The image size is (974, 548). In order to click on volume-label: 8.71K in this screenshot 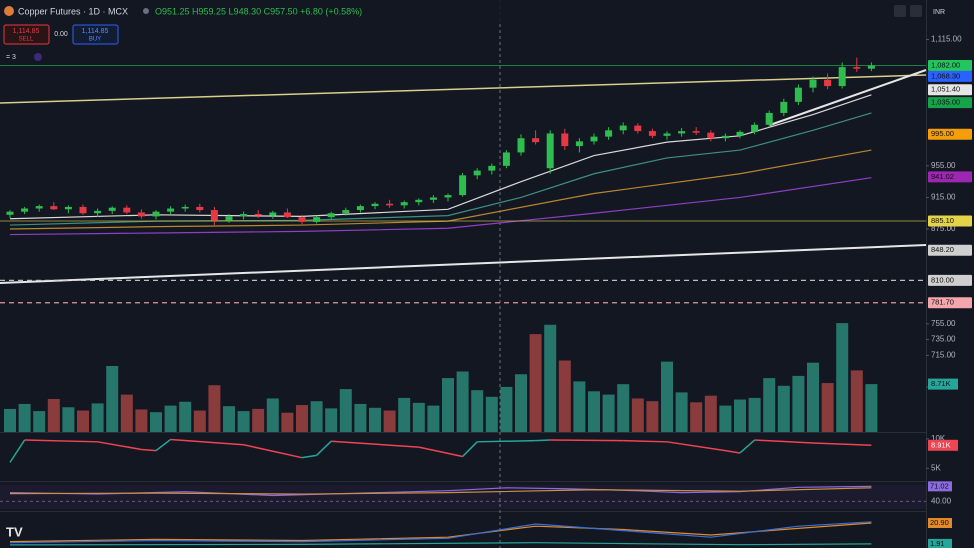, I will do `click(941, 383)`.